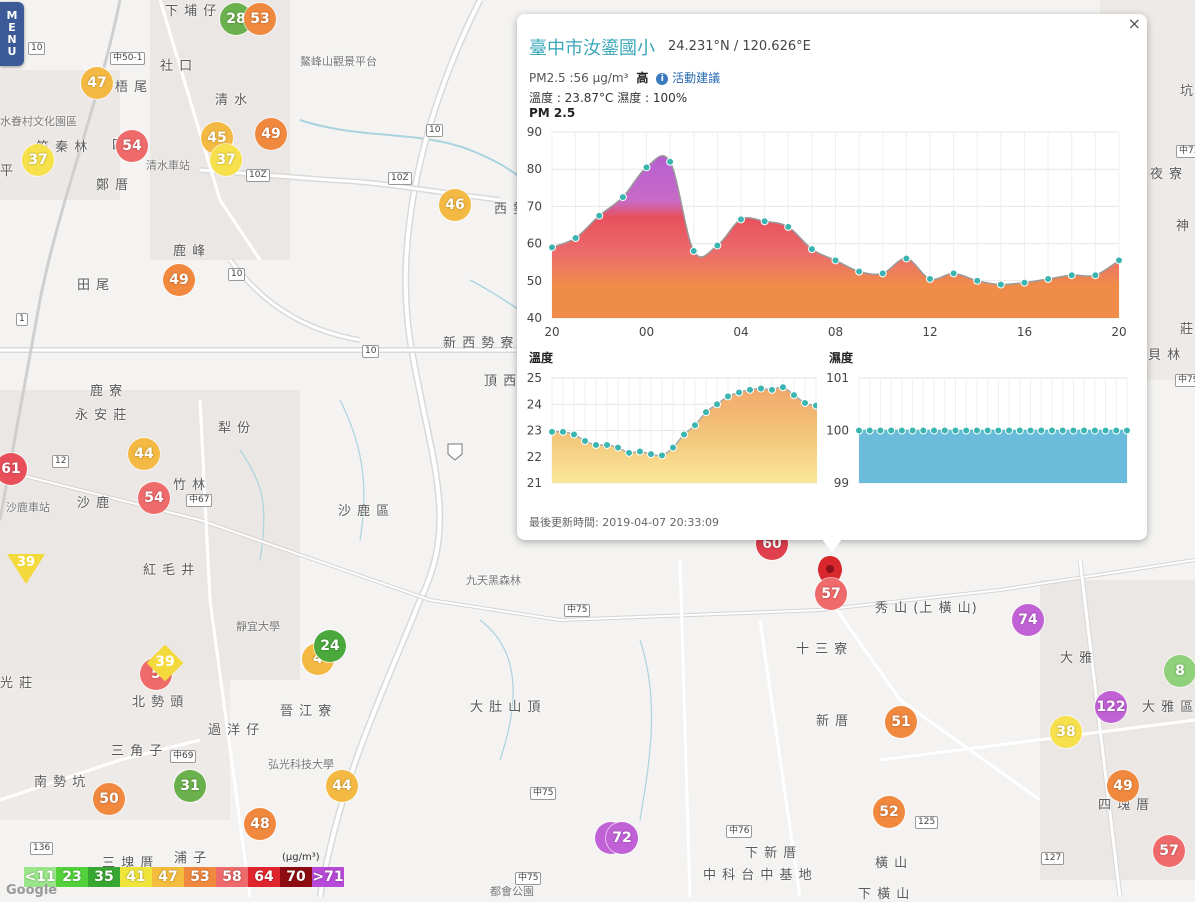 The width and height of the screenshot is (1195, 902). I want to click on place-label: 鹿 峰, so click(190, 251).